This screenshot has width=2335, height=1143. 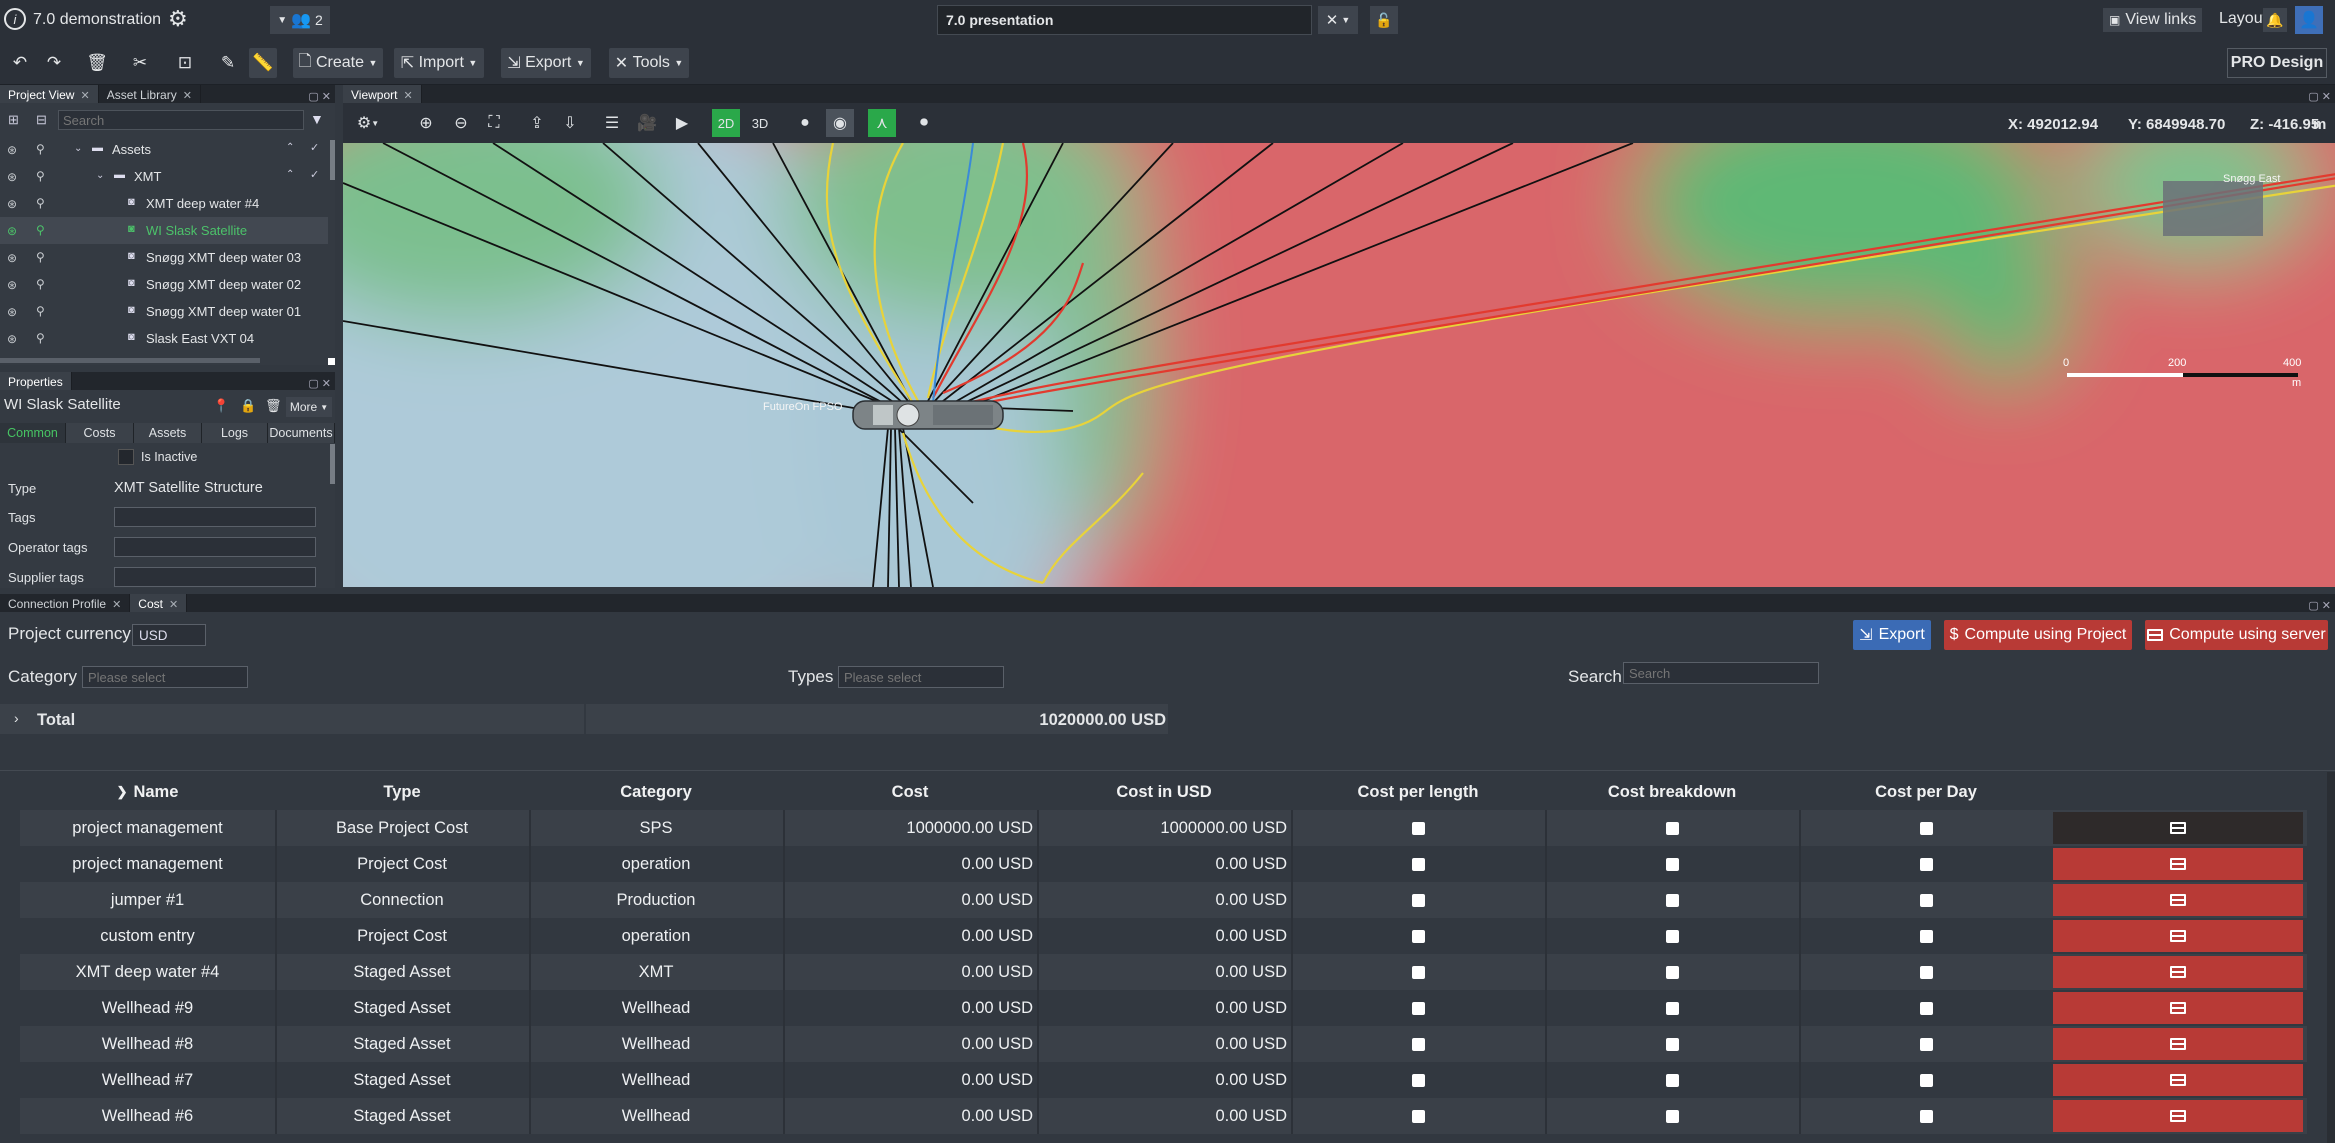 I want to click on properties-scrollbar, so click(x=332, y=464).